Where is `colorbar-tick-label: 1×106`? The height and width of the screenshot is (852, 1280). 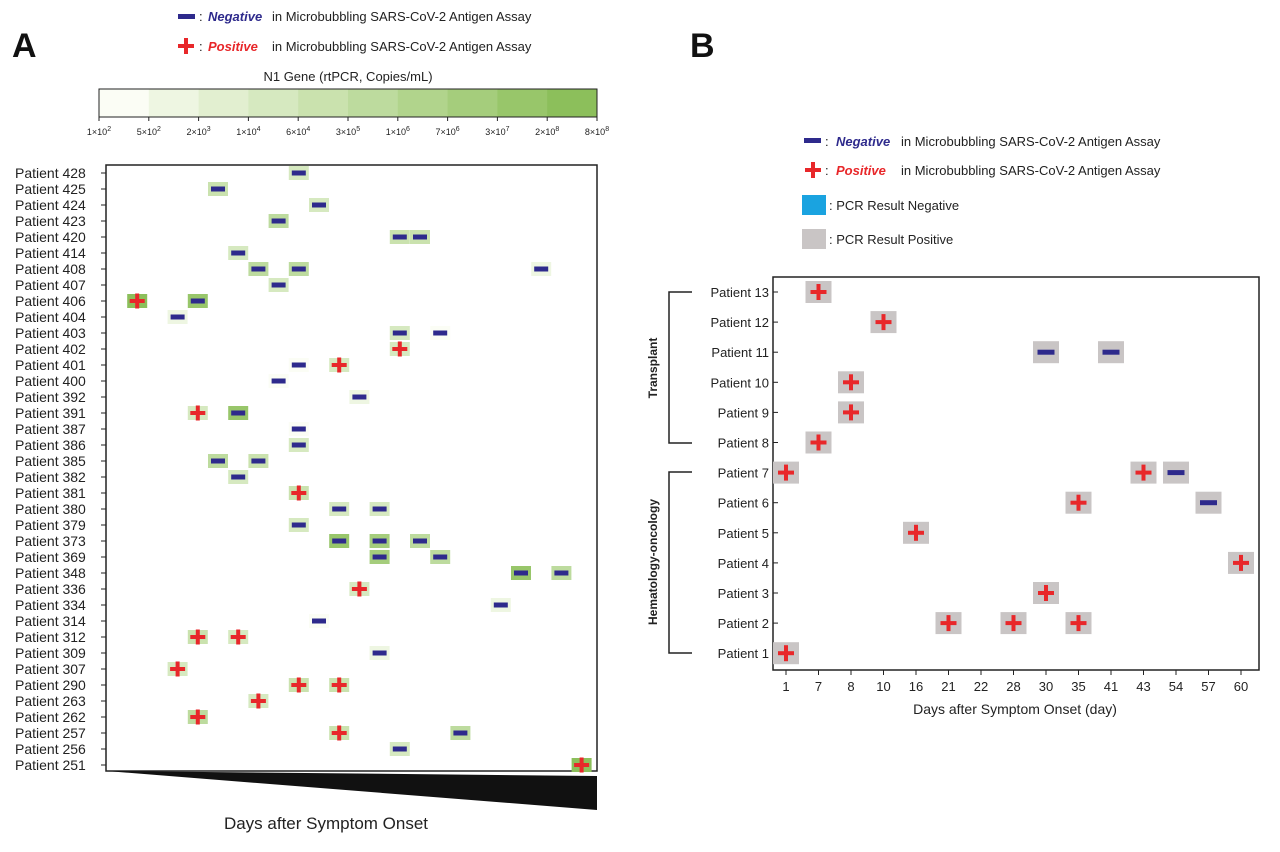
colorbar-tick-label: 1×106 is located at coordinates (398, 131).